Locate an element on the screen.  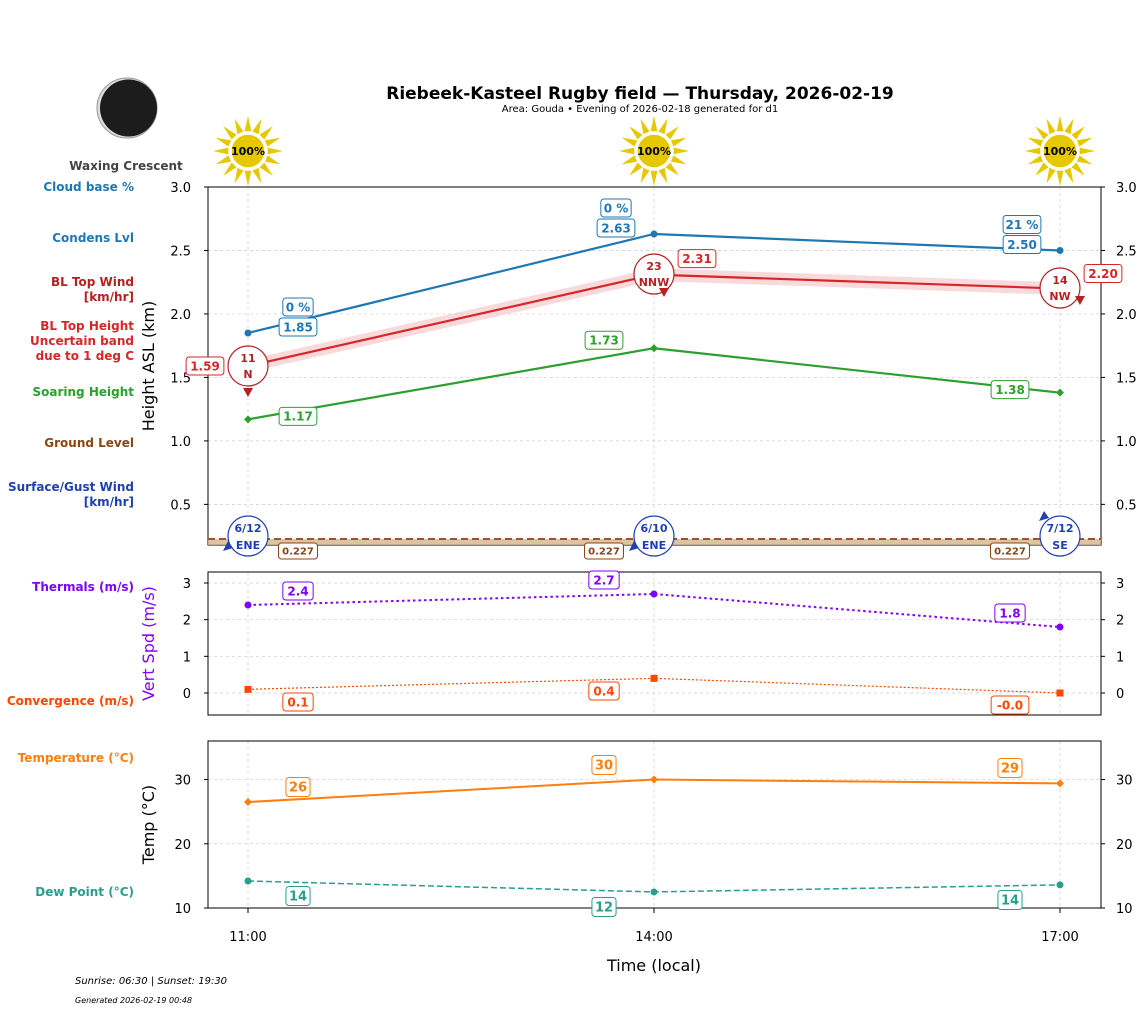
y-tick-label: 2.0 is located at coordinates (180, 315).